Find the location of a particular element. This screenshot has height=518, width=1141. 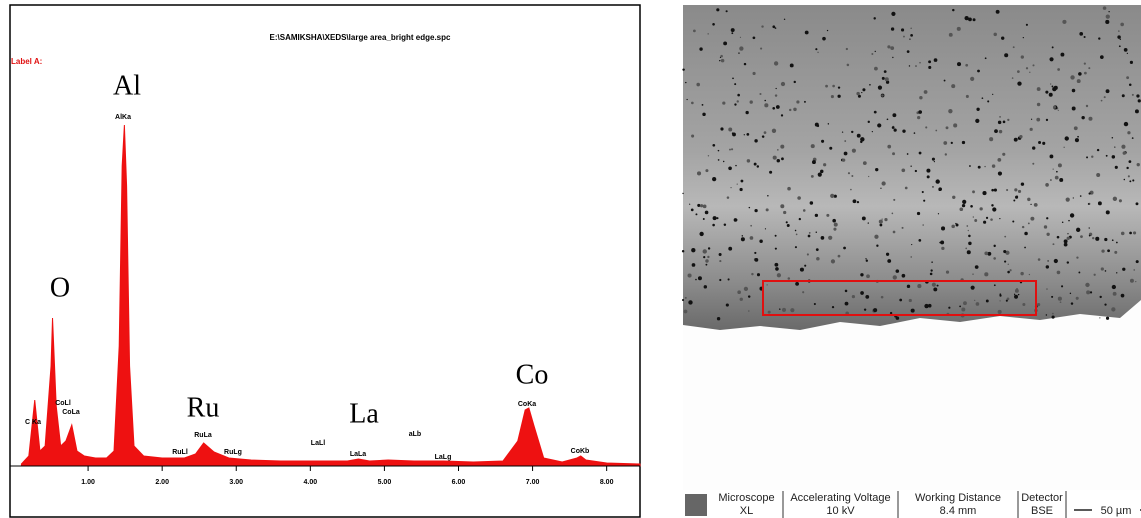

scale-label: 50 µm is located at coordinates (1116, 511).